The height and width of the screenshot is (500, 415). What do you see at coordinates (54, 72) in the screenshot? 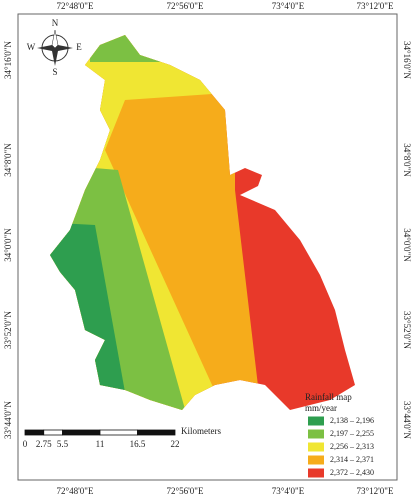
I see `compass-south: S` at bounding box center [54, 72].